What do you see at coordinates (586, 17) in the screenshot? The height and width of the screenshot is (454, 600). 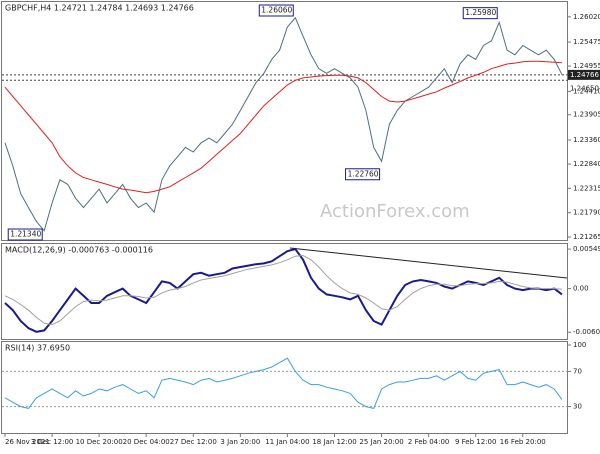 I see `y-tick-label: 1.26020` at bounding box center [586, 17].